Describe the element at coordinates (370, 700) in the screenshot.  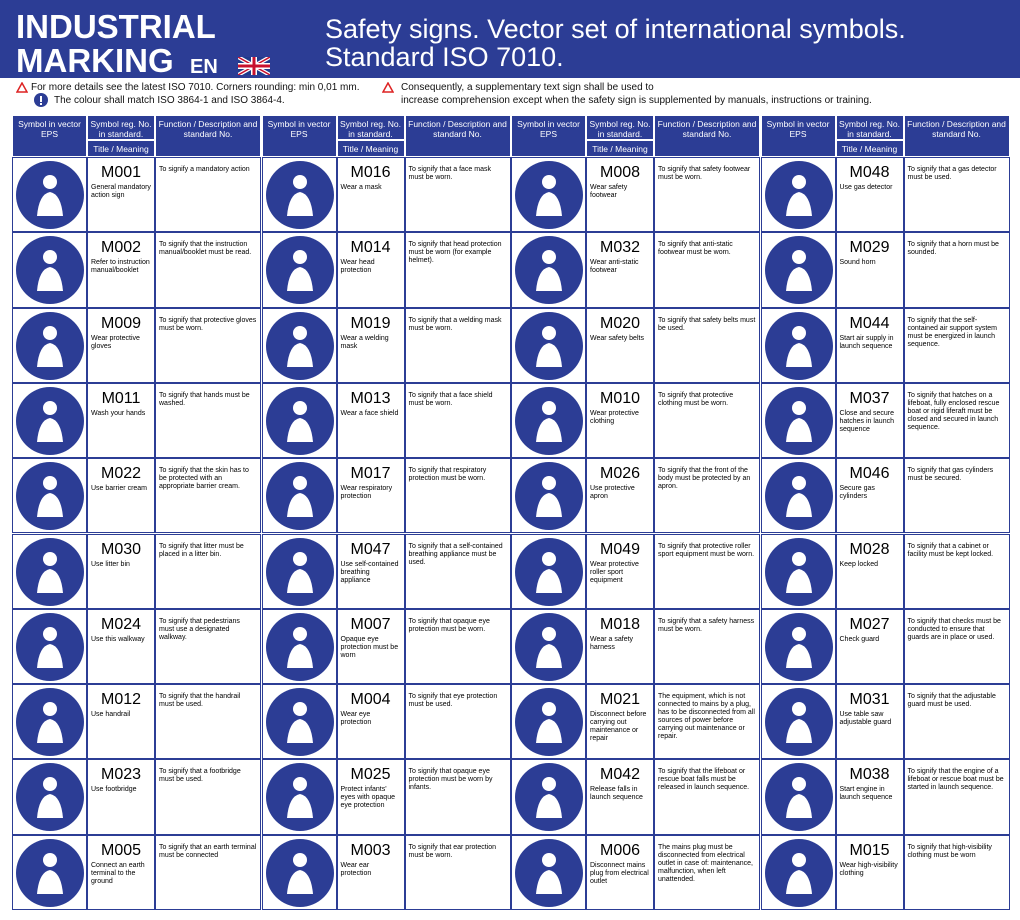
I see `sign-code: M004` at that location.